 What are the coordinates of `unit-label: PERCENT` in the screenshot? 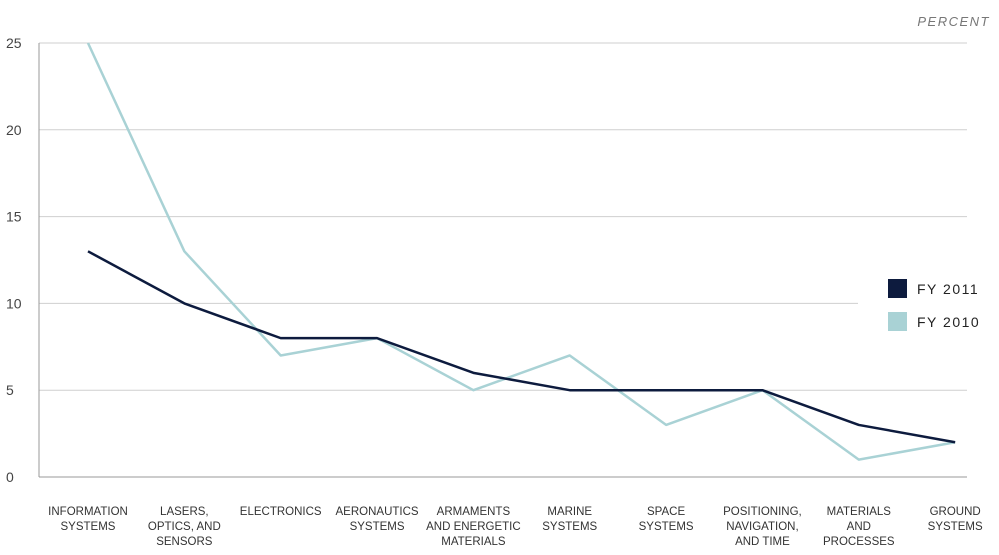 It's located at (953, 21).